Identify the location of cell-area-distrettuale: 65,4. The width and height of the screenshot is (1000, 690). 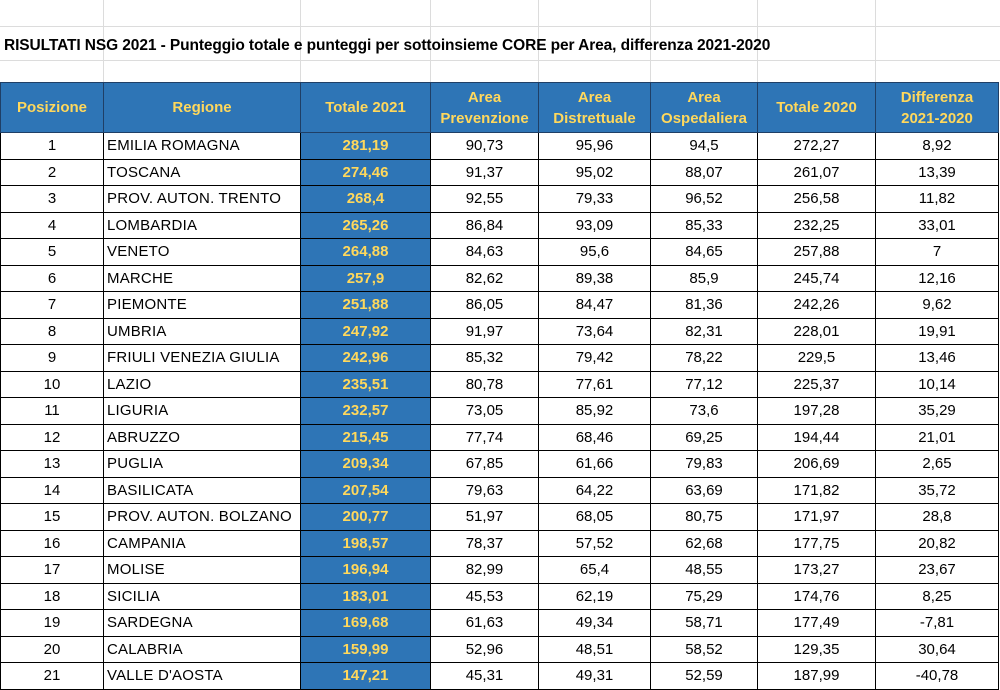
(594, 570).